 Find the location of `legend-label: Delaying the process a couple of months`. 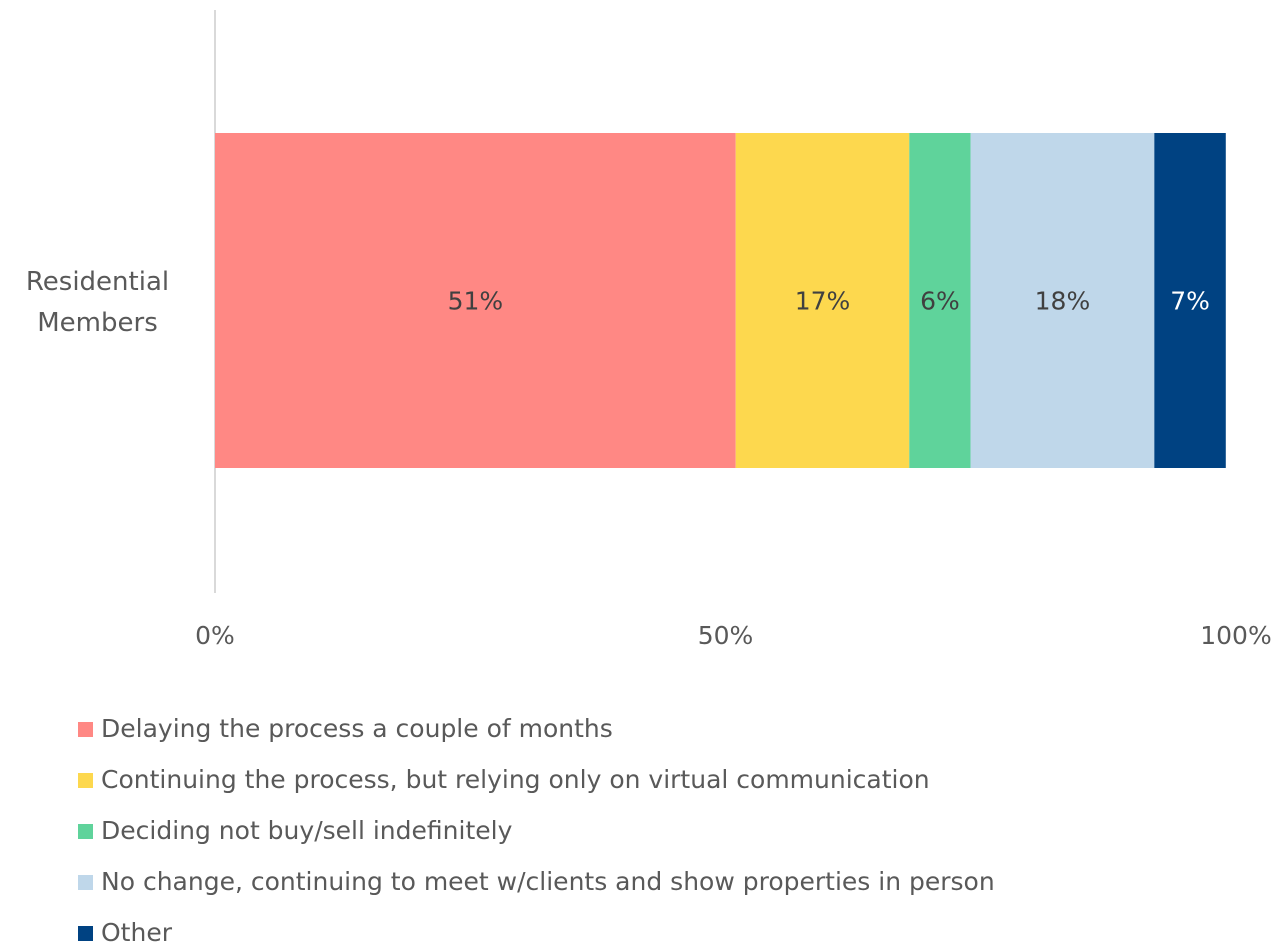

legend-label: Delaying the process a couple of months is located at coordinates (357, 728).